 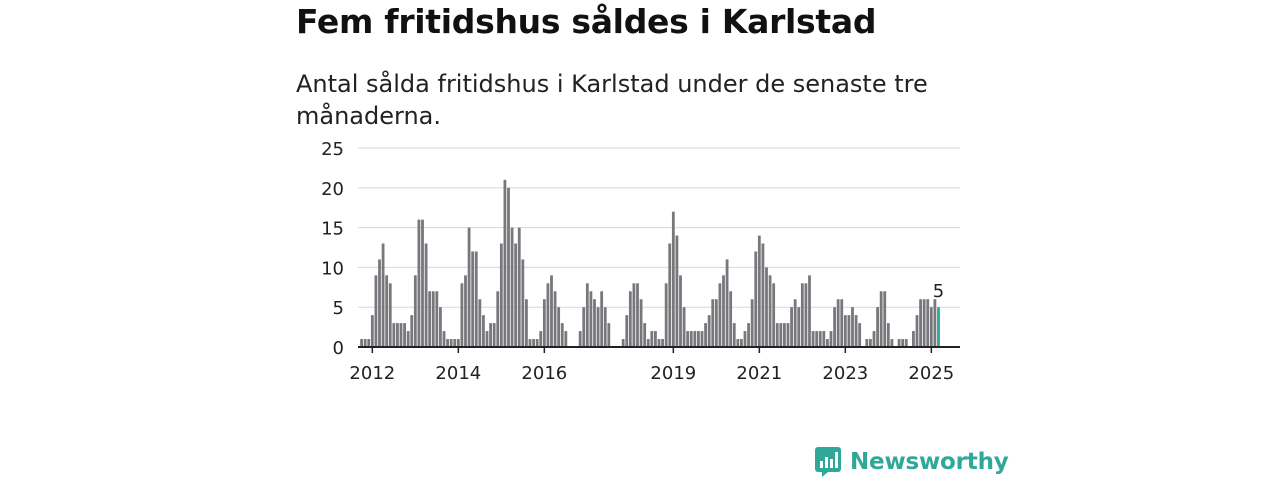 What do you see at coordinates (911, 462) in the screenshot?
I see `brand-logo: Newsworthy` at bounding box center [911, 462].